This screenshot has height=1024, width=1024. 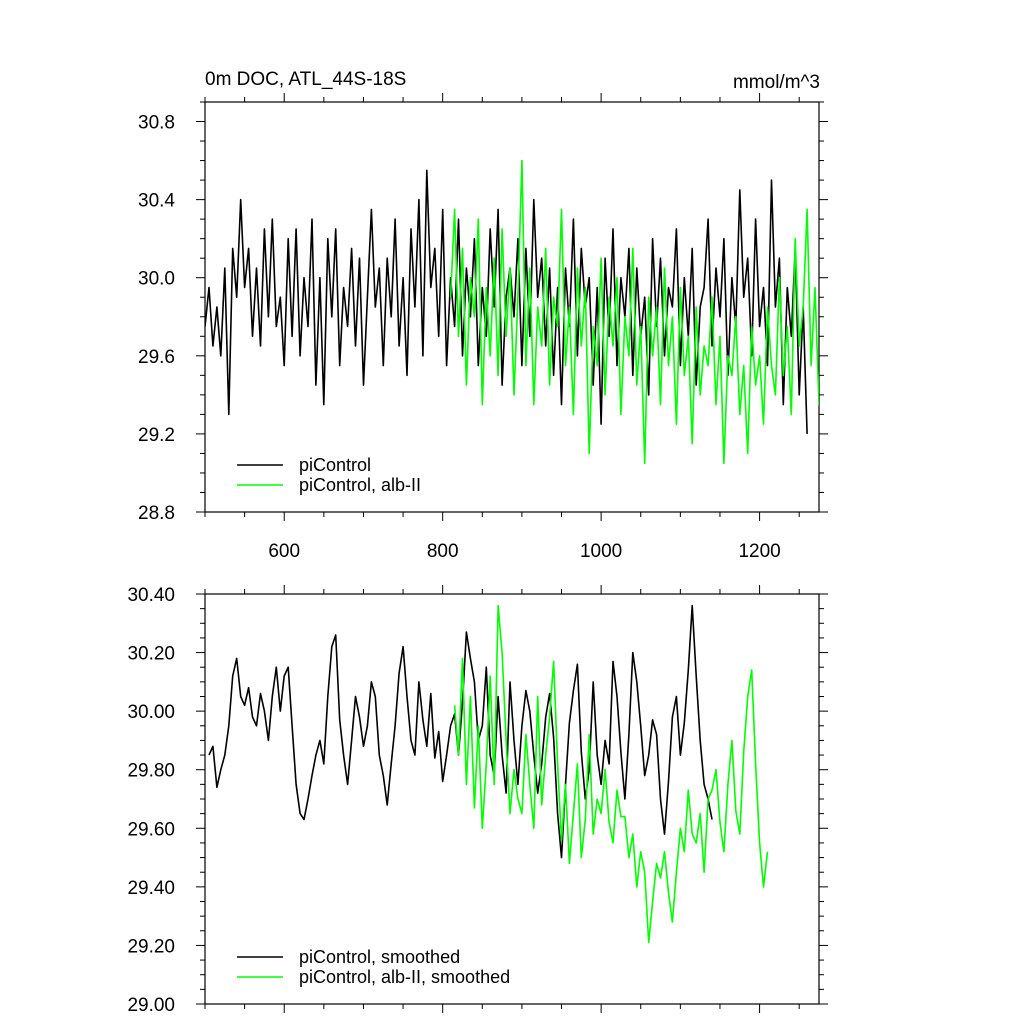 I want to click on y-tick-label: 30.20, so click(x=151, y=654).